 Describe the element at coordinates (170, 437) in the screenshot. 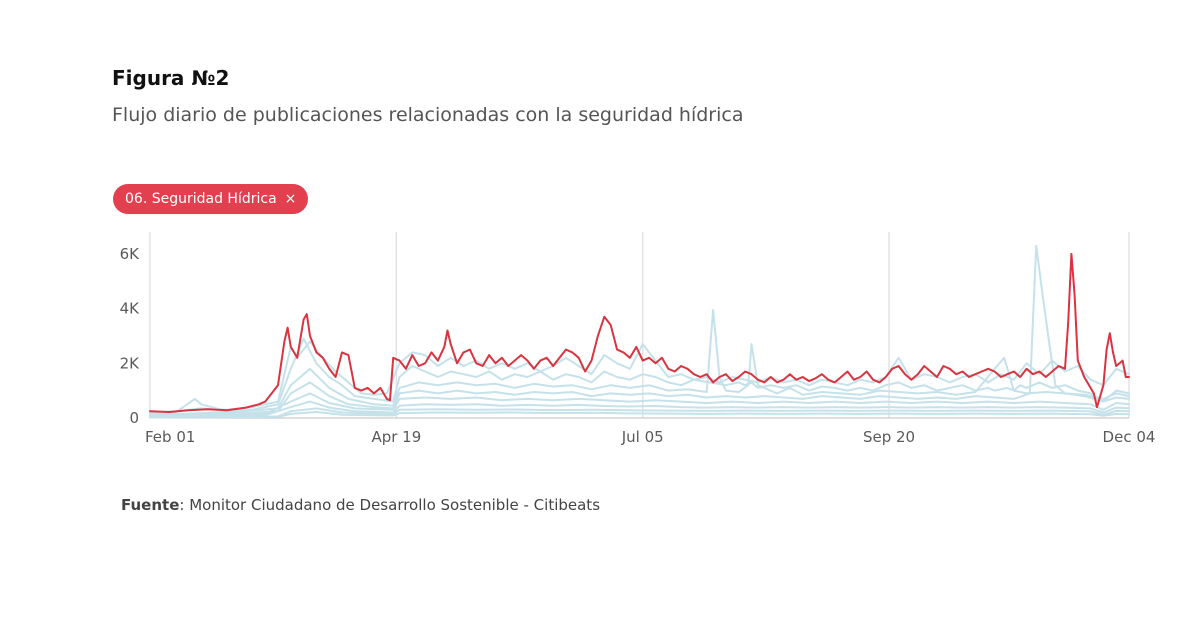

I see `x-tick-label-0: Feb 01` at that location.